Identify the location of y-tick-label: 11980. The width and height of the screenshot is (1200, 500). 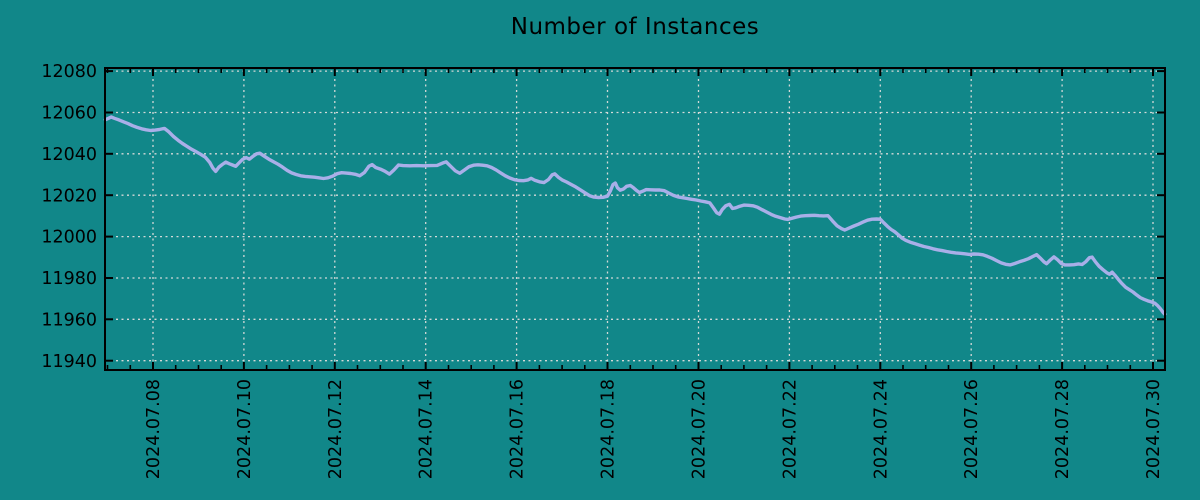
(69, 279).